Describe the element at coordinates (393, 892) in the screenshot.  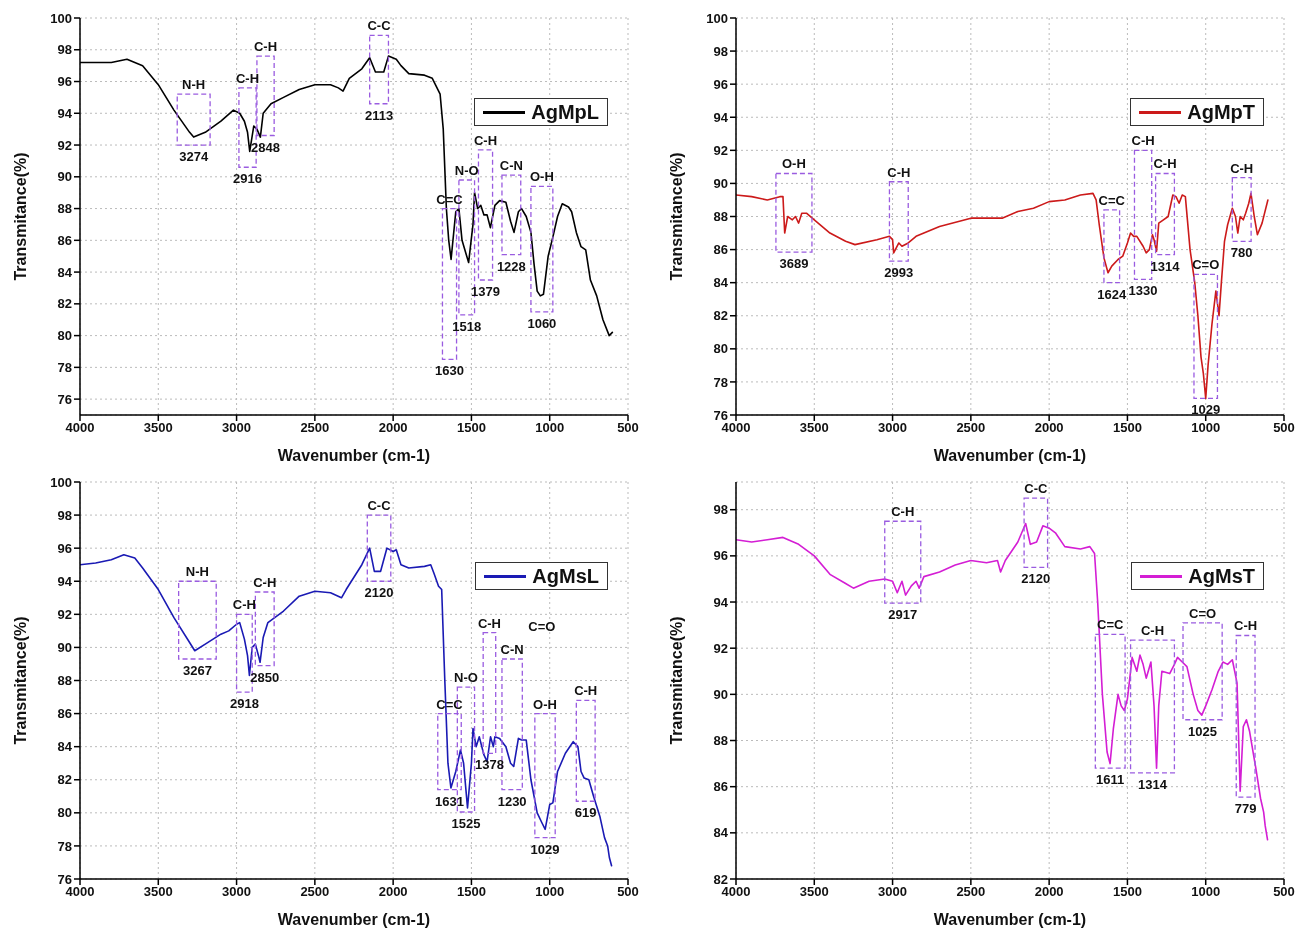
I see `x-tick-label: 2000` at that location.